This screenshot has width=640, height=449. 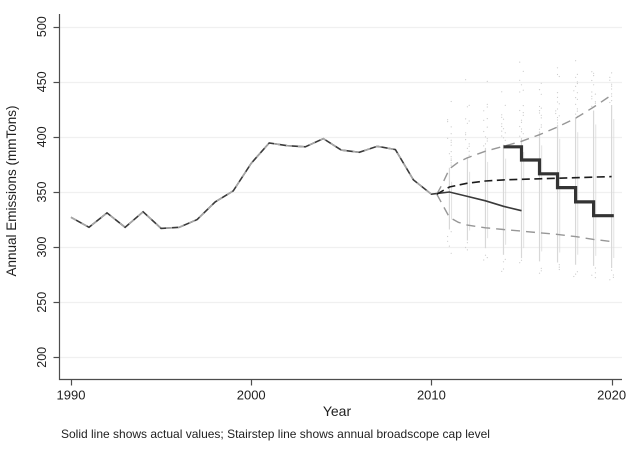 What do you see at coordinates (431, 395) in the screenshot?
I see `x-tick-label: 2010` at bounding box center [431, 395].